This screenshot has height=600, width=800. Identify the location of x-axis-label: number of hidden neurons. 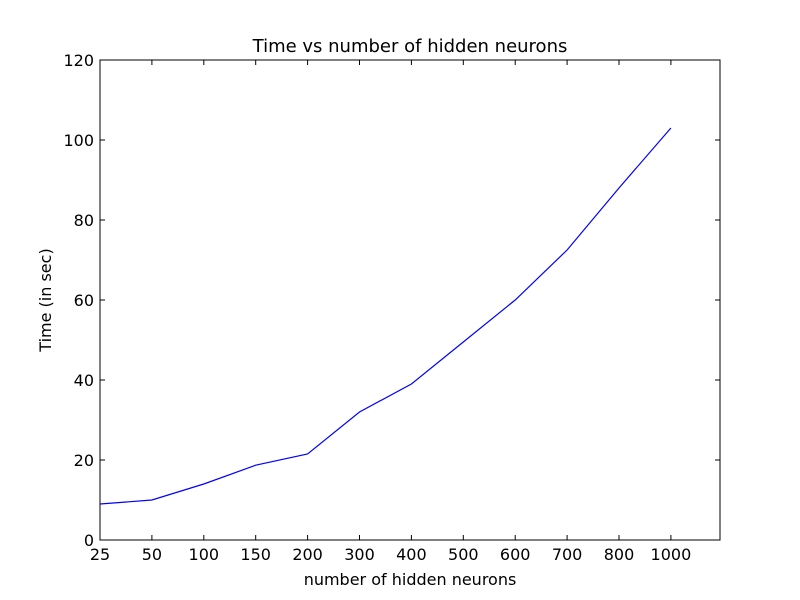
(410, 579).